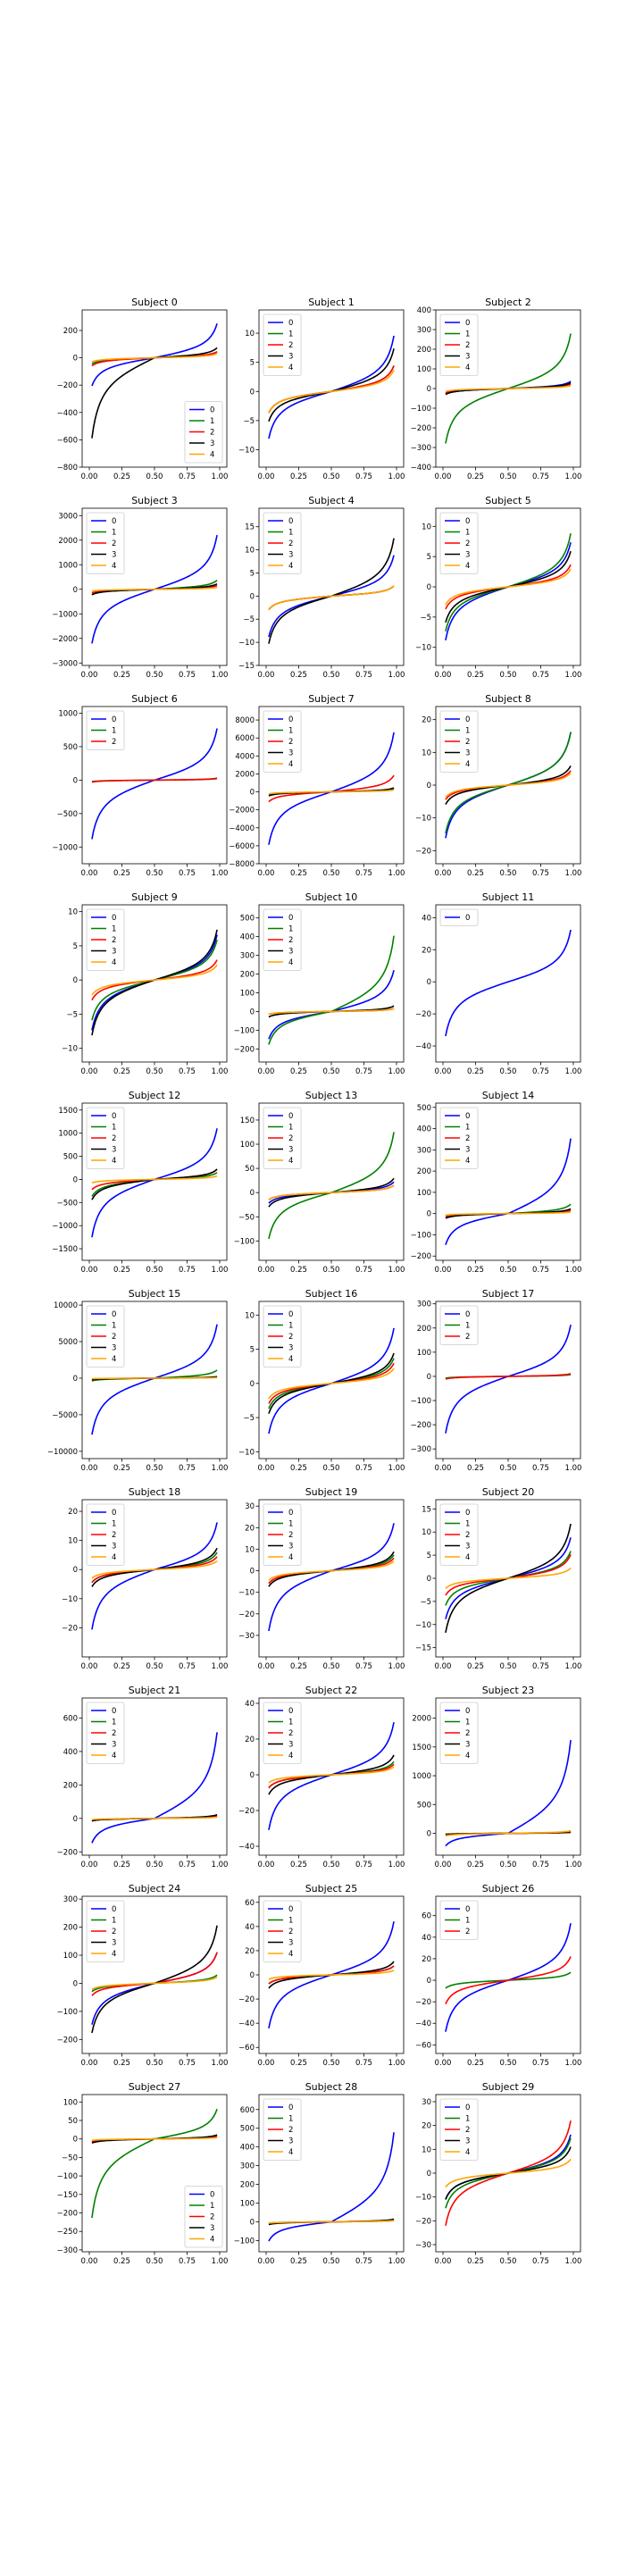 The width and height of the screenshot is (643, 2576). I want to click on y-tick-label: −5, so click(249, 422).